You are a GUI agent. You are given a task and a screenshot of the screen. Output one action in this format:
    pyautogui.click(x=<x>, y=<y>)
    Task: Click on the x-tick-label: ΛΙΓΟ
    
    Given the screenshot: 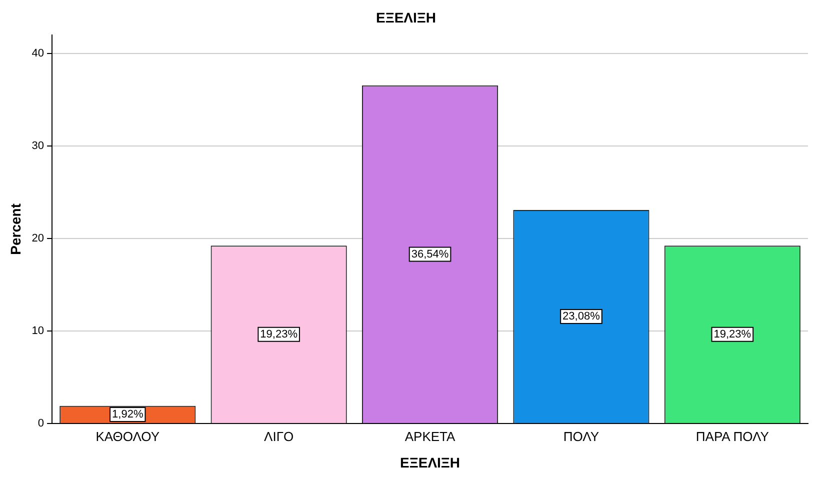 What is the action you would take?
    pyautogui.click(x=279, y=436)
    